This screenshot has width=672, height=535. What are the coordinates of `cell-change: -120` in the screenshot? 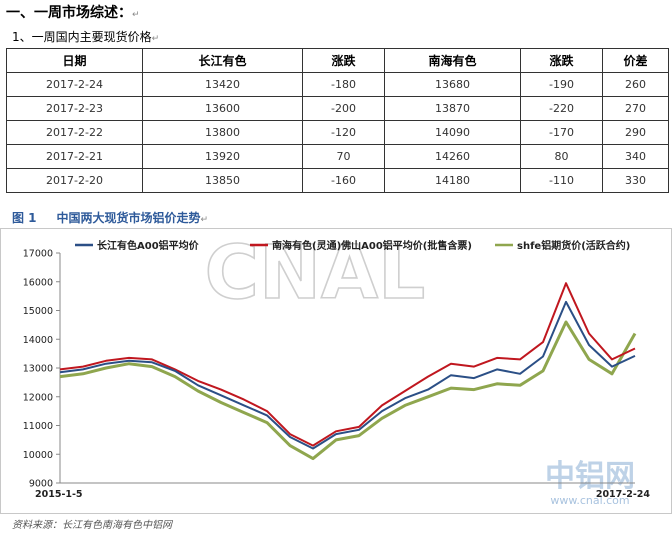 It's located at (343, 132).